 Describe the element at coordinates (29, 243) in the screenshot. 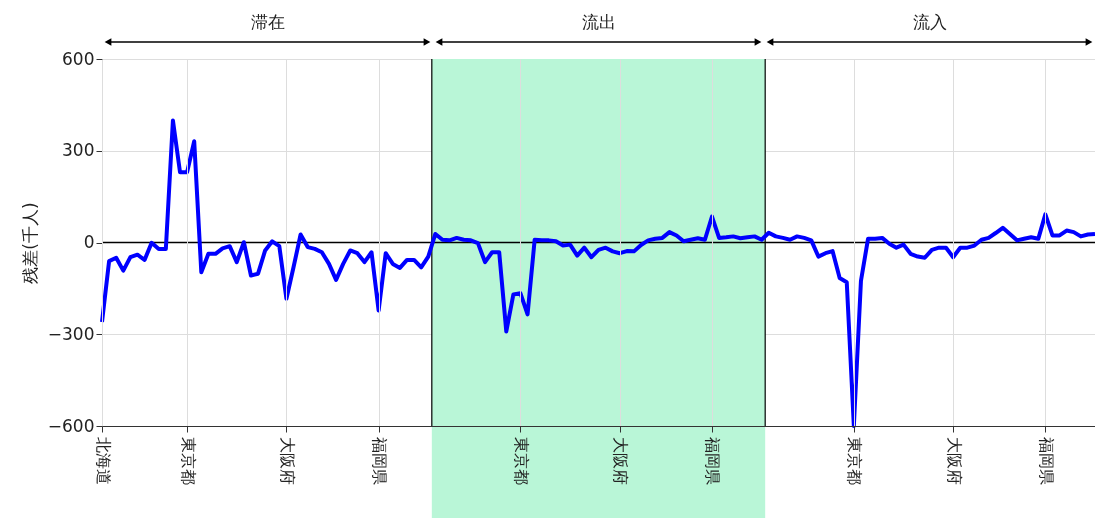

I see `y-axis-title: 残差(千人)` at that location.